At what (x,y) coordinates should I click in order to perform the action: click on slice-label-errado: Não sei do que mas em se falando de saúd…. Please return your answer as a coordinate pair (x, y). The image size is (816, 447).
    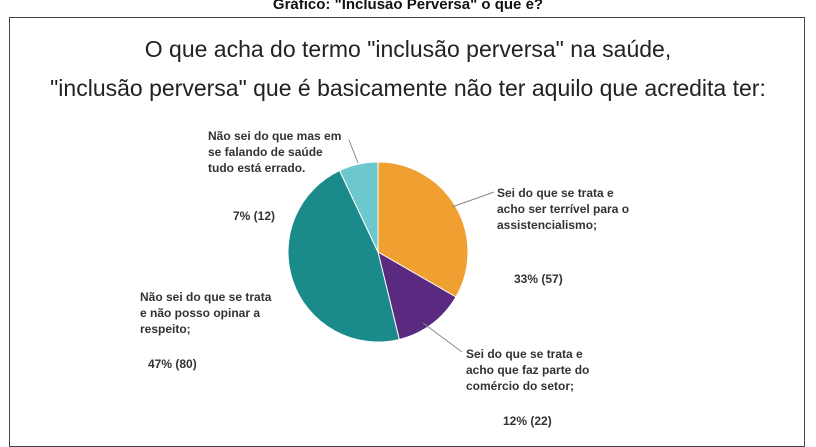
    Looking at the image, I should click on (275, 152).